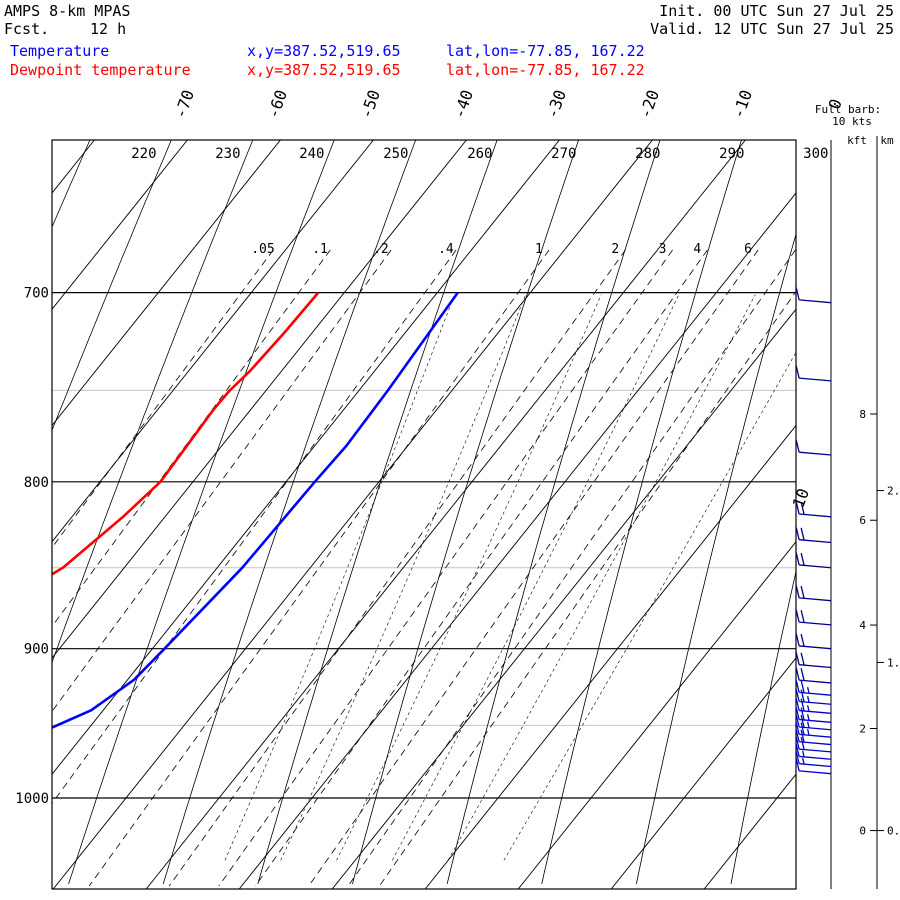 The width and height of the screenshot is (900, 900). What do you see at coordinates (262, 249) in the screenshot?
I see `mixing-ratio-label: .05` at bounding box center [262, 249].